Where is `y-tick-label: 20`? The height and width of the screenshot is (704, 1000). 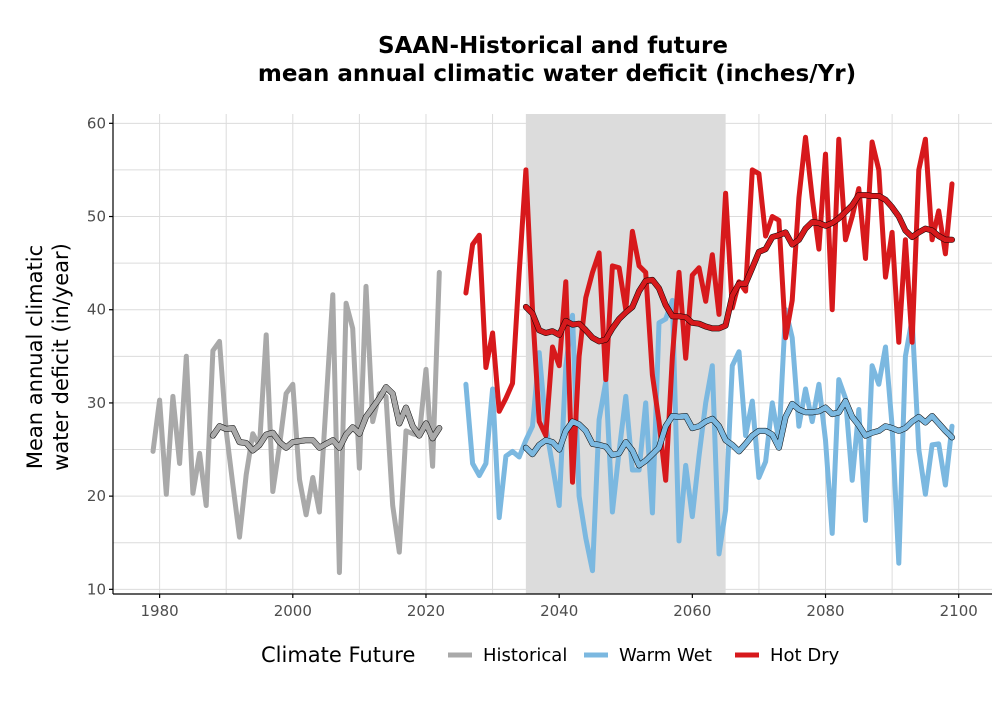
y-tick-label: 20 is located at coordinates (96, 496).